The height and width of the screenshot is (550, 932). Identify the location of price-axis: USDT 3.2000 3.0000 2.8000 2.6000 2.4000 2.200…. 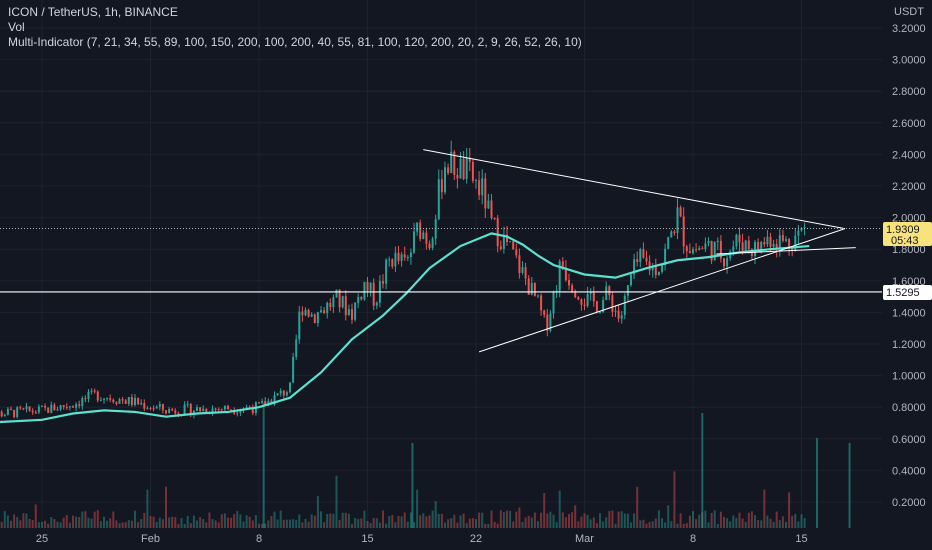
(909, 257).